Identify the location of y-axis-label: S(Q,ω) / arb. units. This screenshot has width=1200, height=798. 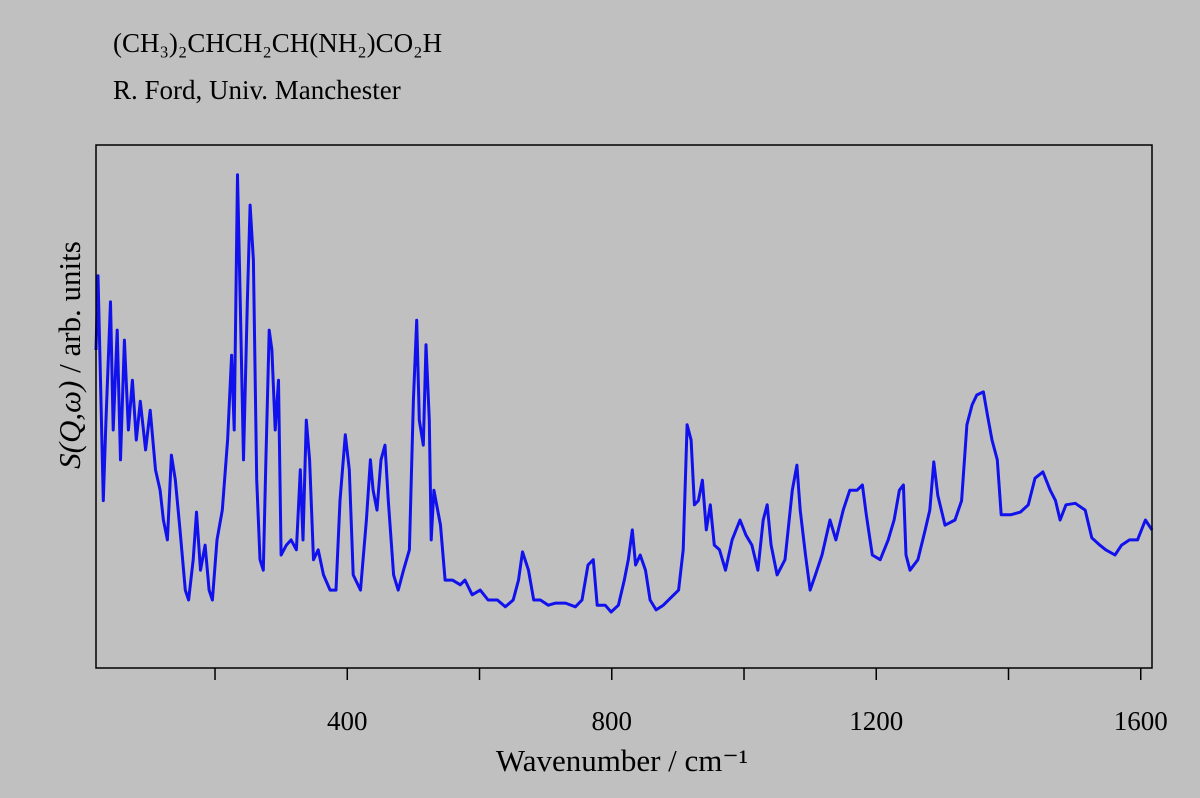
(69, 355).